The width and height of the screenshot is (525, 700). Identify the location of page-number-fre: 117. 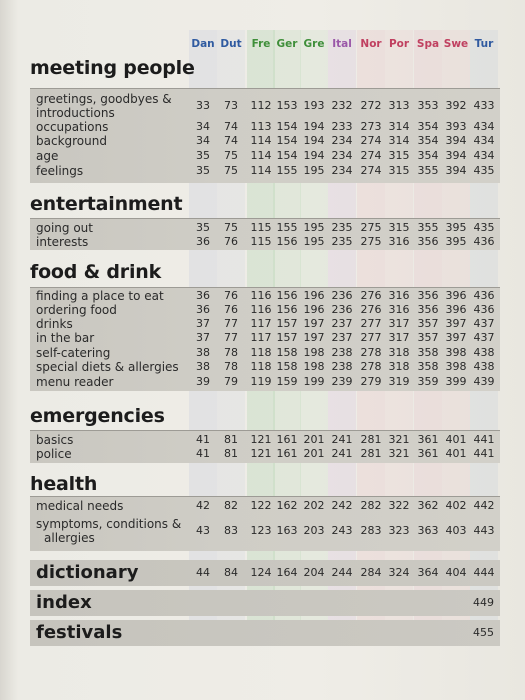
(261, 337).